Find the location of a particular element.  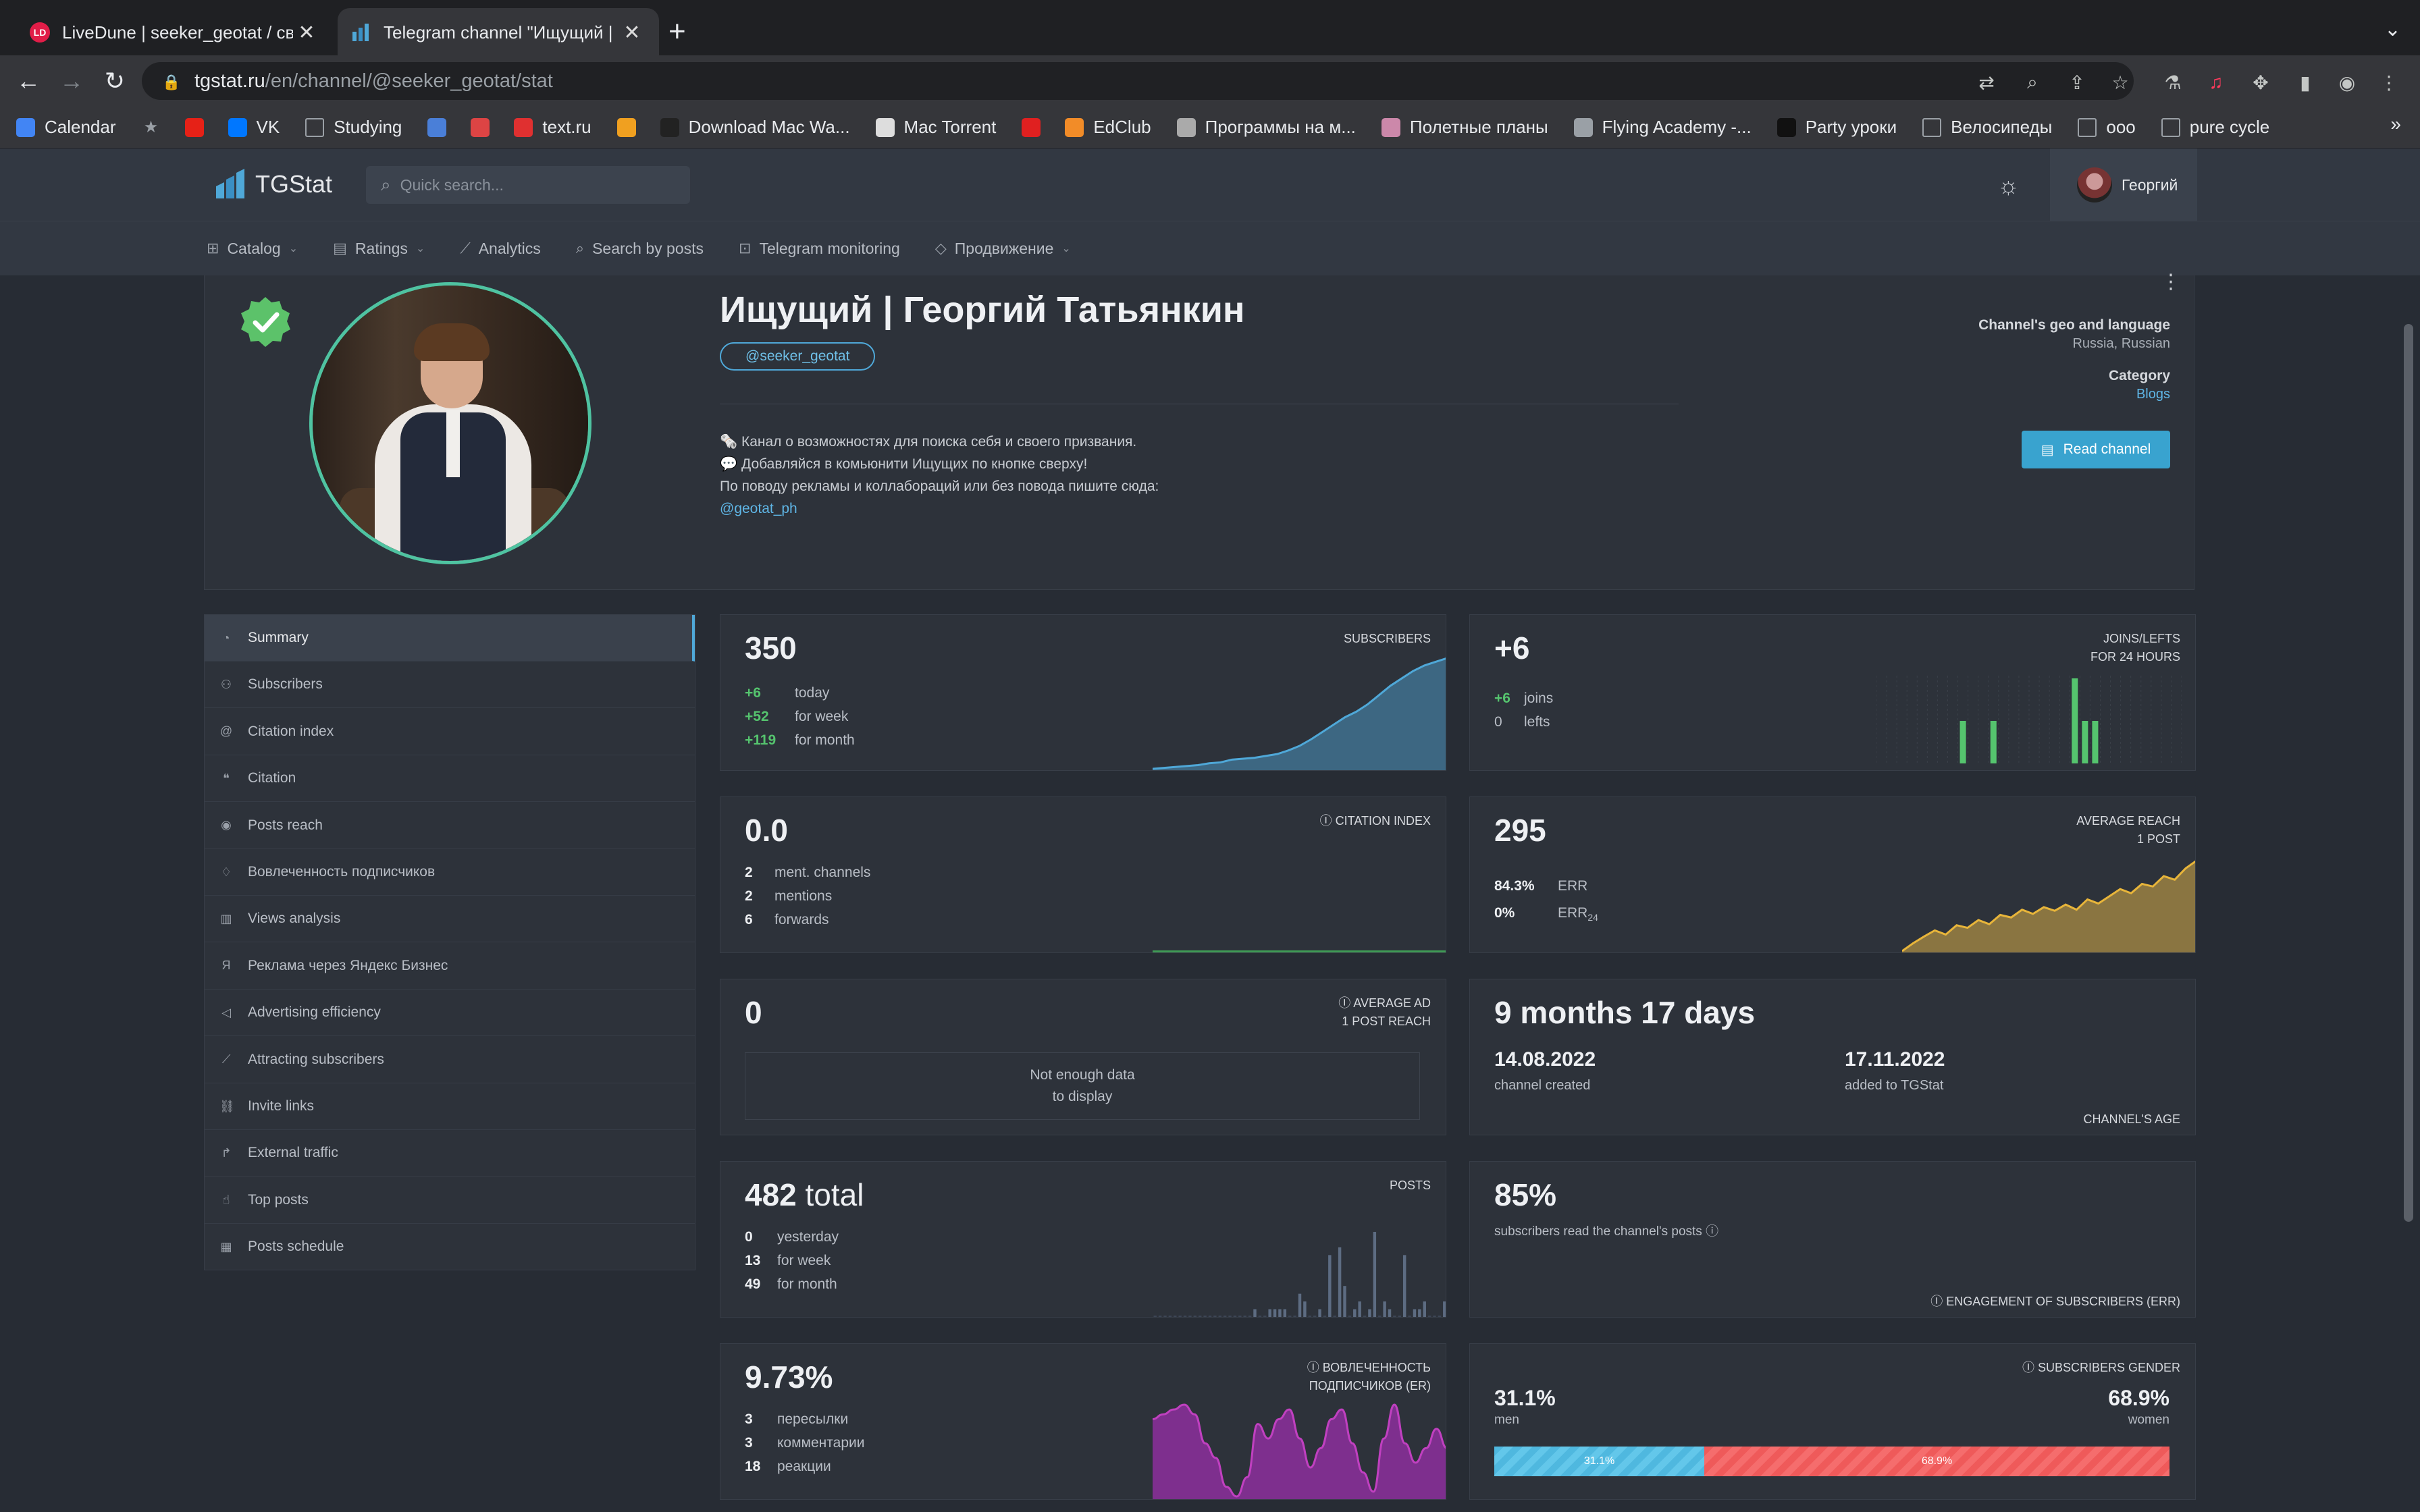

bookmark-item: EdClub is located at coordinates (1108, 127).